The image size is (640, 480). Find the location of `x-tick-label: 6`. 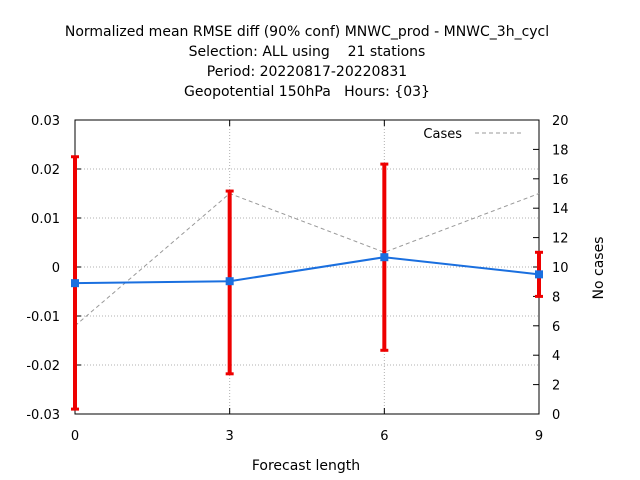

x-tick-label: 6 is located at coordinates (384, 436).